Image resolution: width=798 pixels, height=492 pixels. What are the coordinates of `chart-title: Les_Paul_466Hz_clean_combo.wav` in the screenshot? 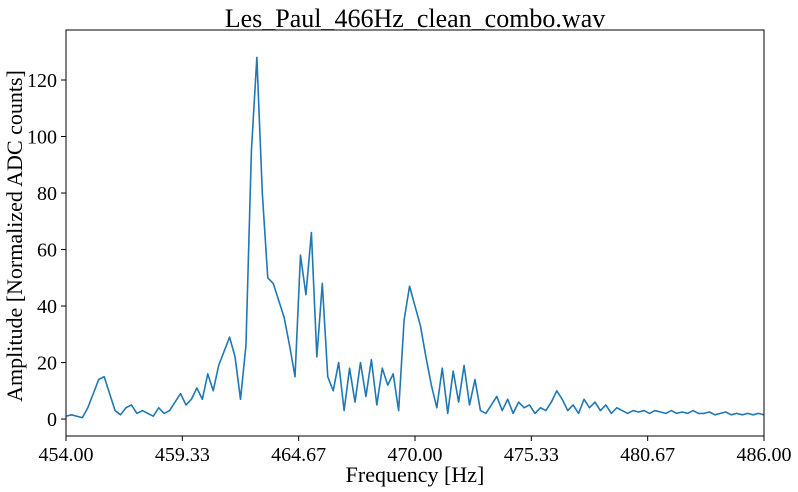 It's located at (415, 18).